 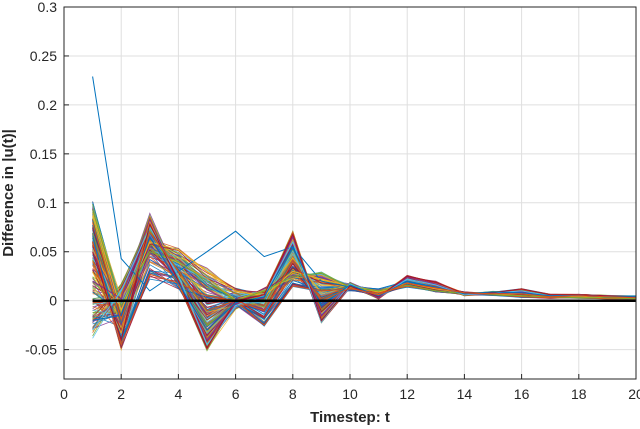 What do you see at coordinates (293, 394) in the screenshot?
I see `x-tick-label: 8` at bounding box center [293, 394].